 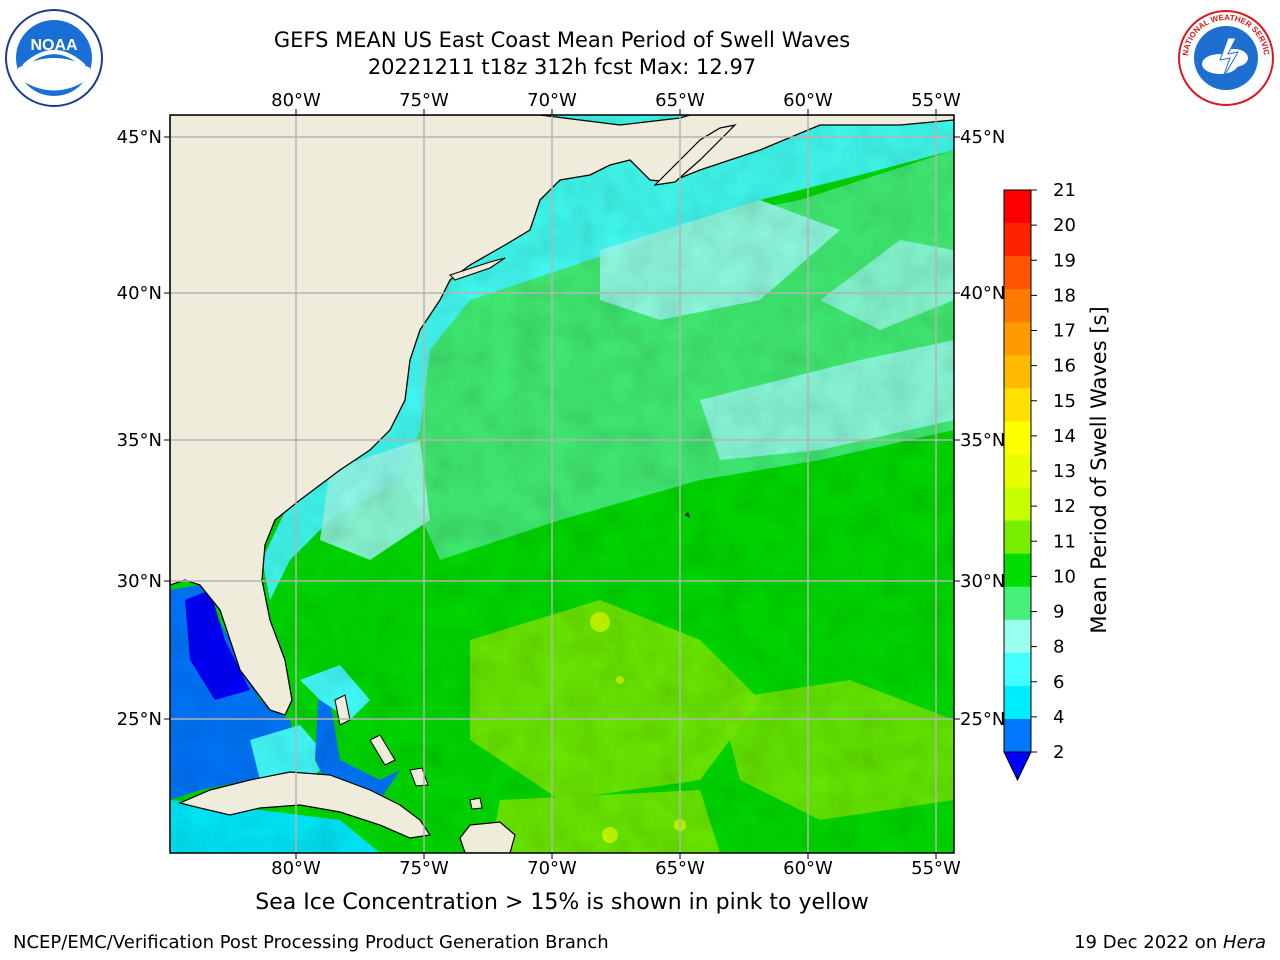 What do you see at coordinates (1099, 469) in the screenshot?
I see `colorbar-label: Mean Period of Swell Waves [s]` at bounding box center [1099, 469].